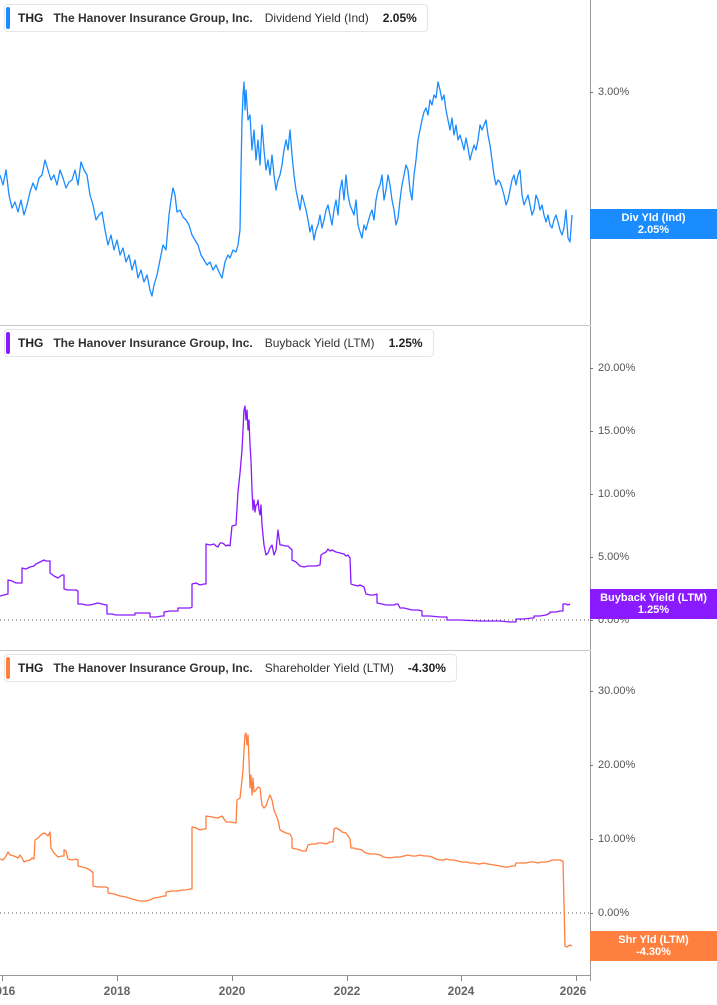 The width and height of the screenshot is (717, 1005). Describe the element at coordinates (461, 991) in the screenshot. I see `x-tick-label: 2024` at that location.